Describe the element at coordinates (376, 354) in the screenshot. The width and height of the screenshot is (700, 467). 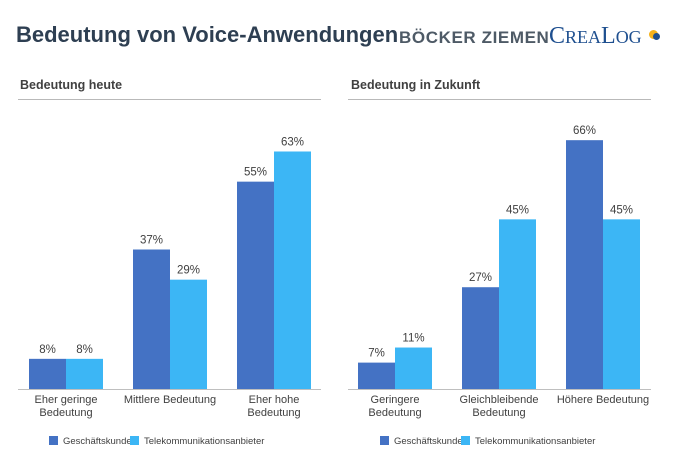
I see `data-label-p2-c1-s1: 7%` at that location.